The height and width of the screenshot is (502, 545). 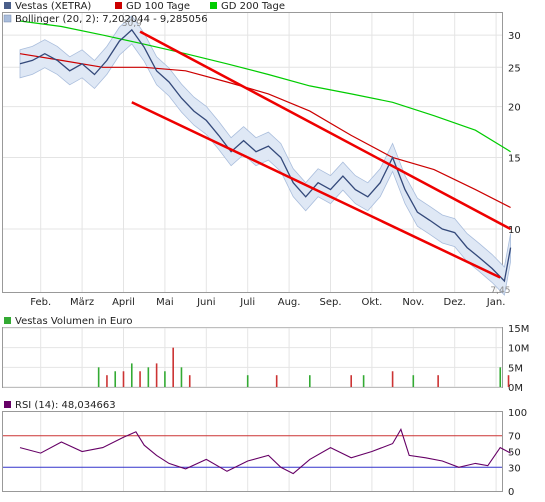 What do you see at coordinates (500, 291) in the screenshot?
I see `annotation-low: 7,45` at bounding box center [500, 291].